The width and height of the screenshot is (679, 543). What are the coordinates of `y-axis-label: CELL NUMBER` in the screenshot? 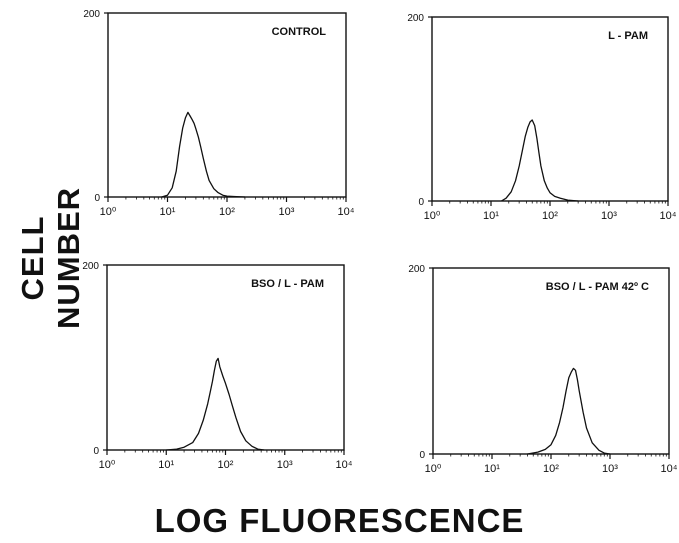 It's located at (50, 258).